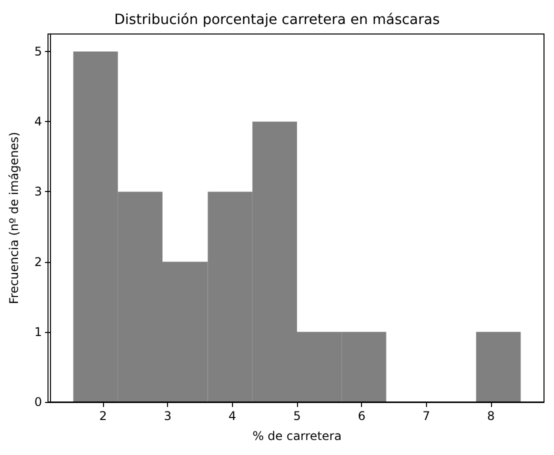  Describe the element at coordinates (38, 51) in the screenshot. I see `y-tick-label: 5` at that location.